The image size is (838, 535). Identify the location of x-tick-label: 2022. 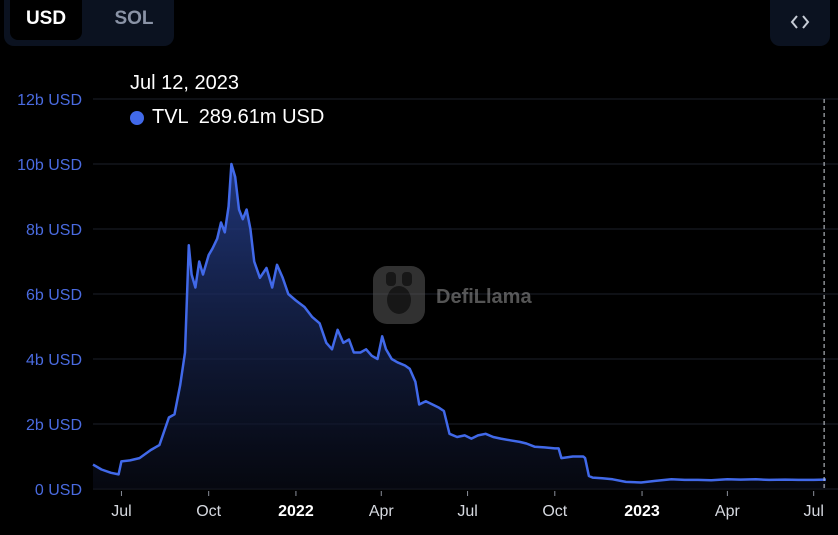
(296, 511).